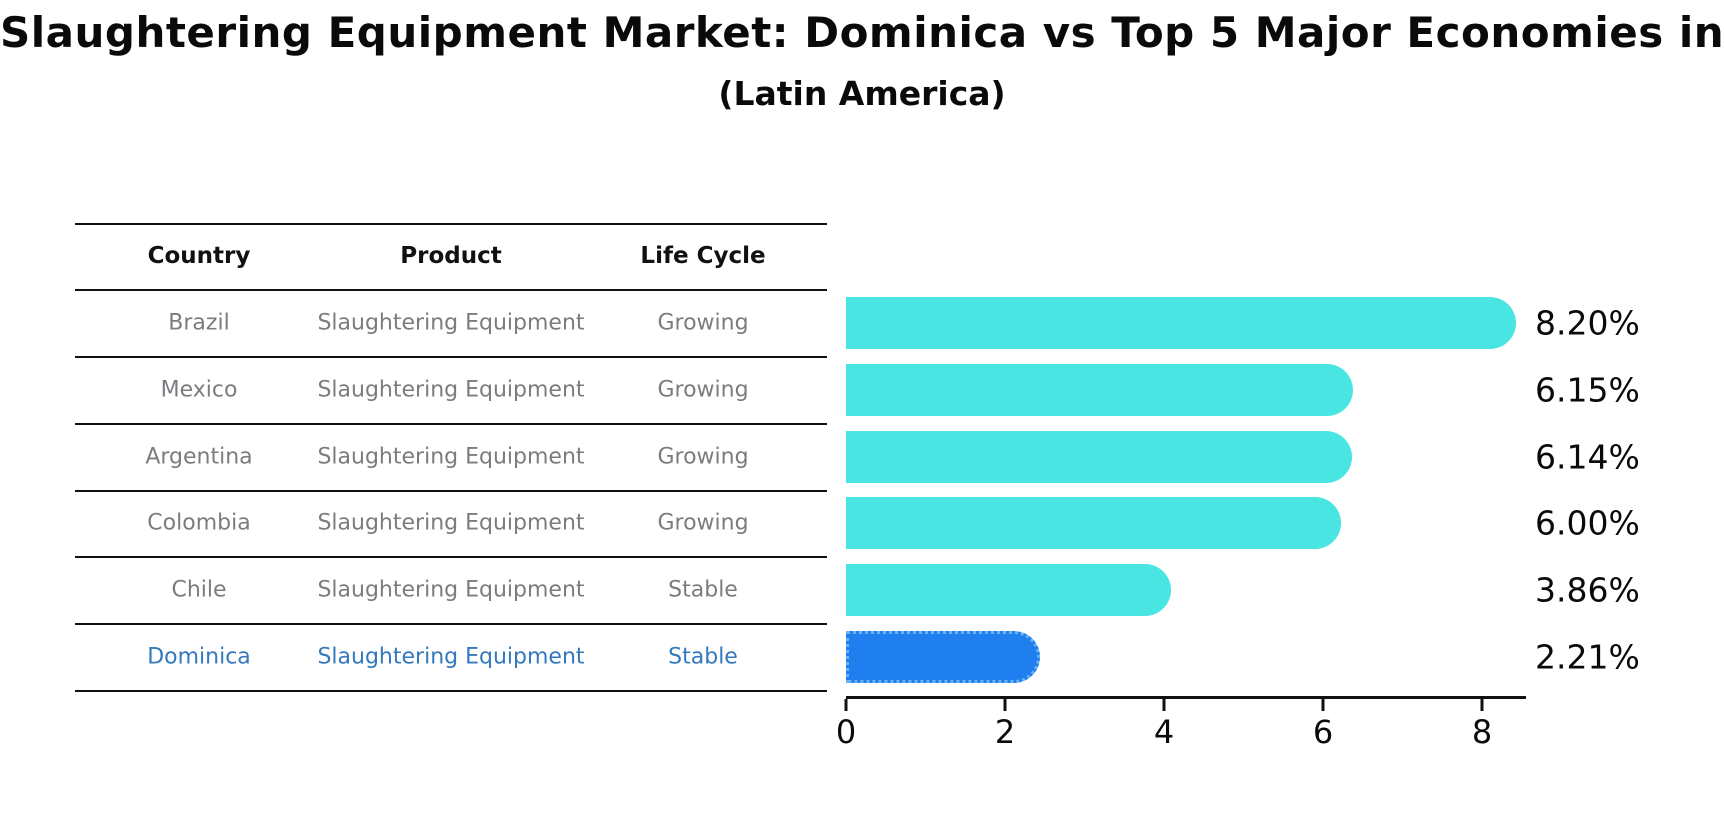 The width and height of the screenshot is (1724, 823). I want to click on x-axis-tick-label: 6, so click(1323, 732).